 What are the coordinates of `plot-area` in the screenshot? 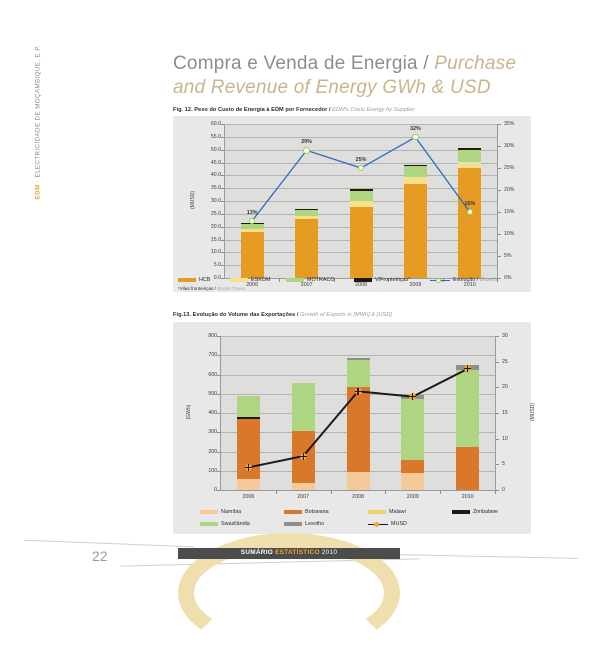 It's located at (361, 201).